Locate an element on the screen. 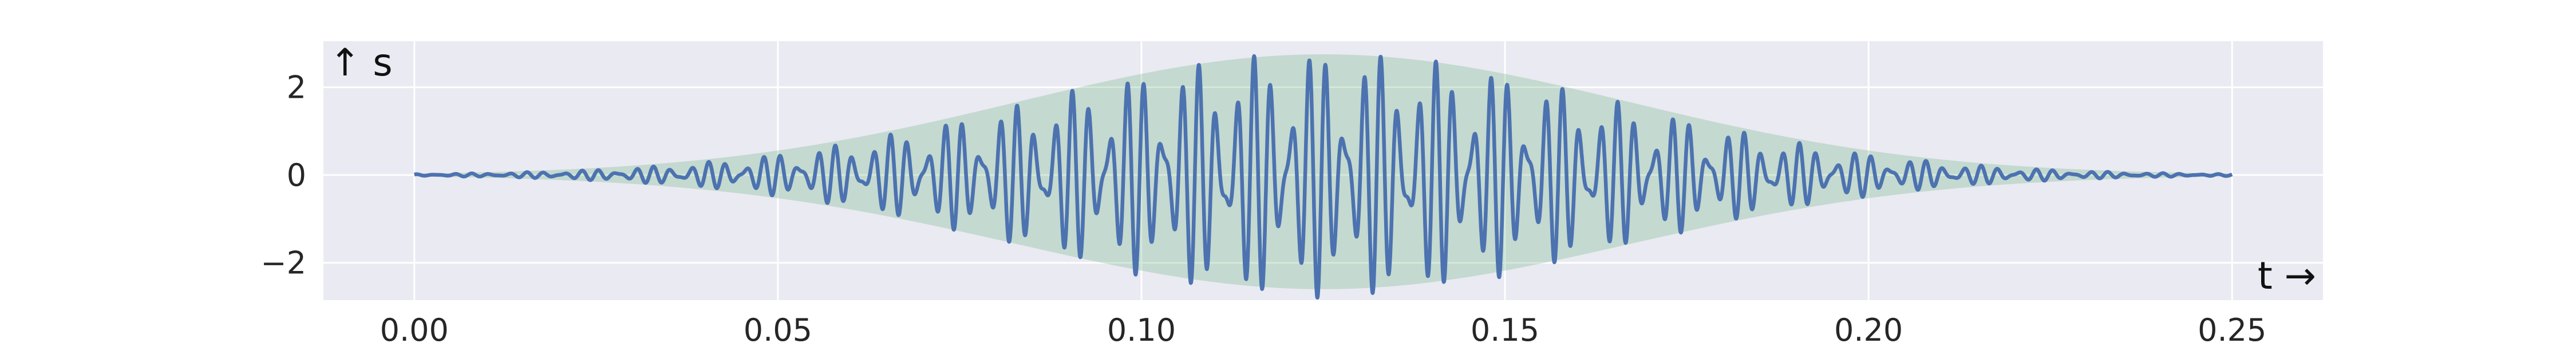 The width and height of the screenshot is (2576, 343). y-tick-label: 2 is located at coordinates (296, 88).